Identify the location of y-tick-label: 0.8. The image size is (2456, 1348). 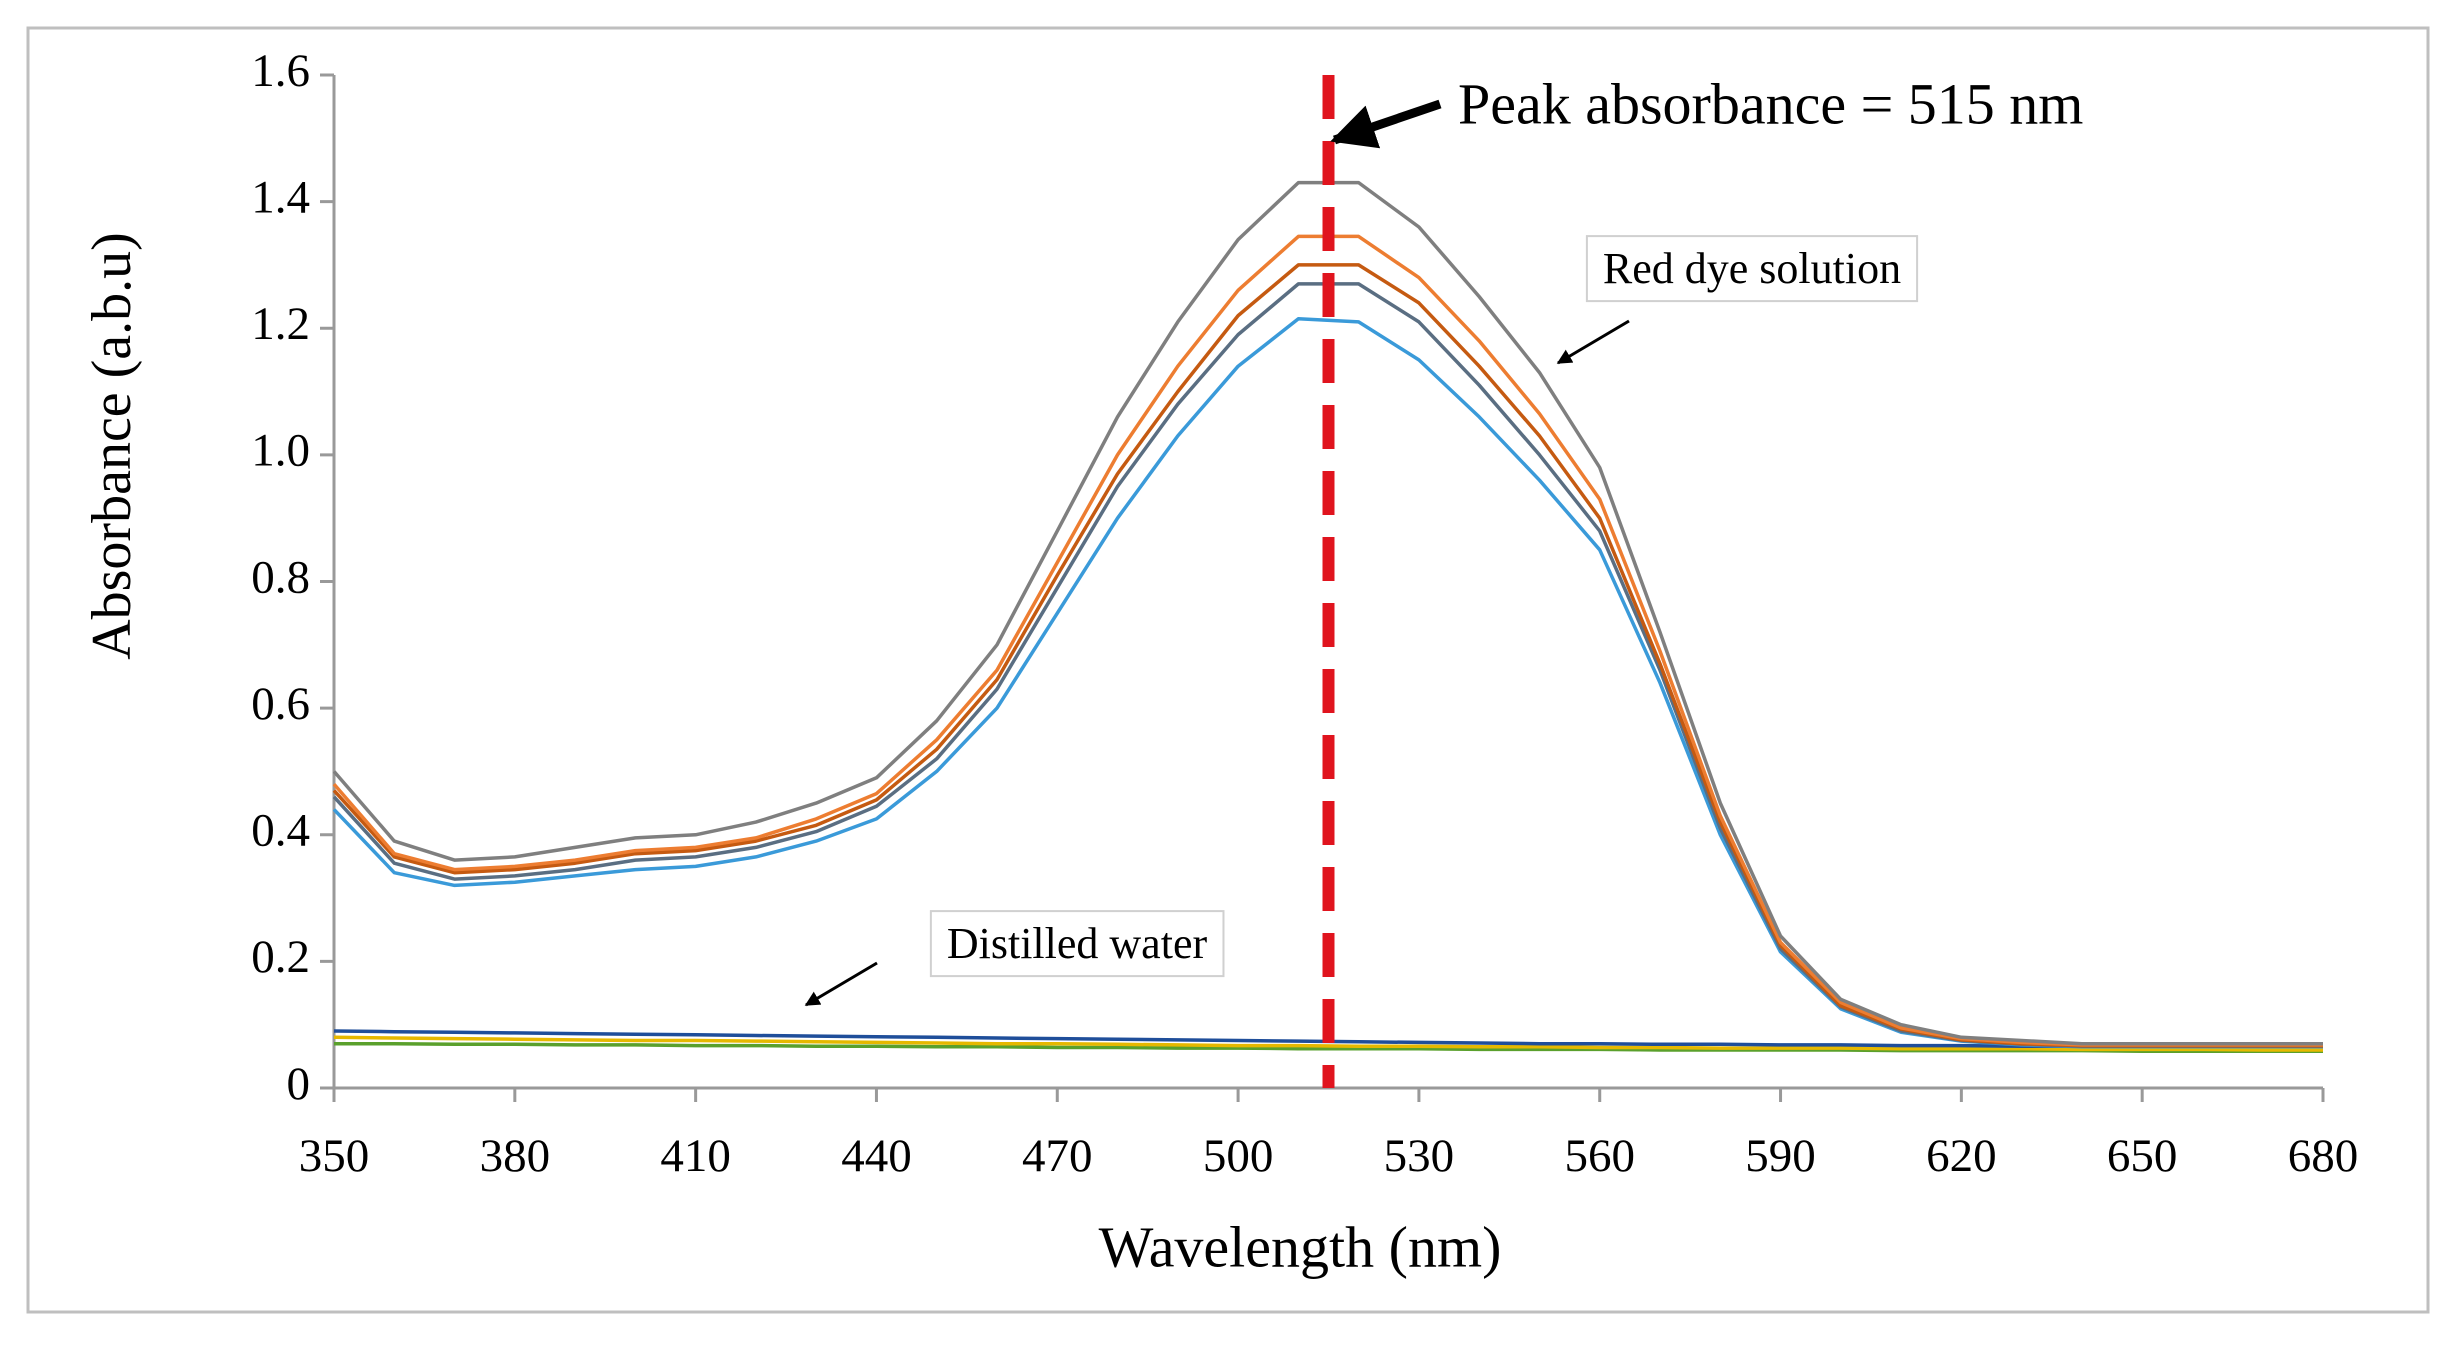
(280, 577).